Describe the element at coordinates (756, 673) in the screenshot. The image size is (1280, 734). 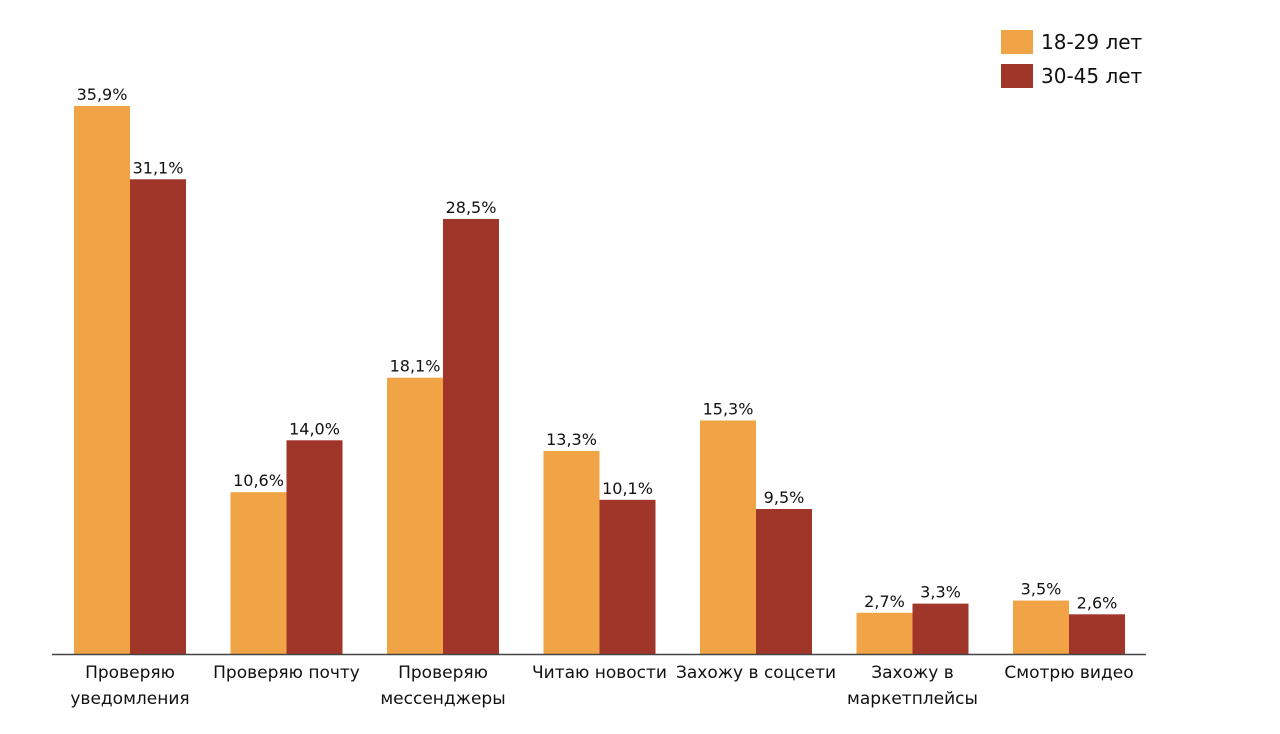
I see `category-label-4: Захожу в соцсети` at that location.